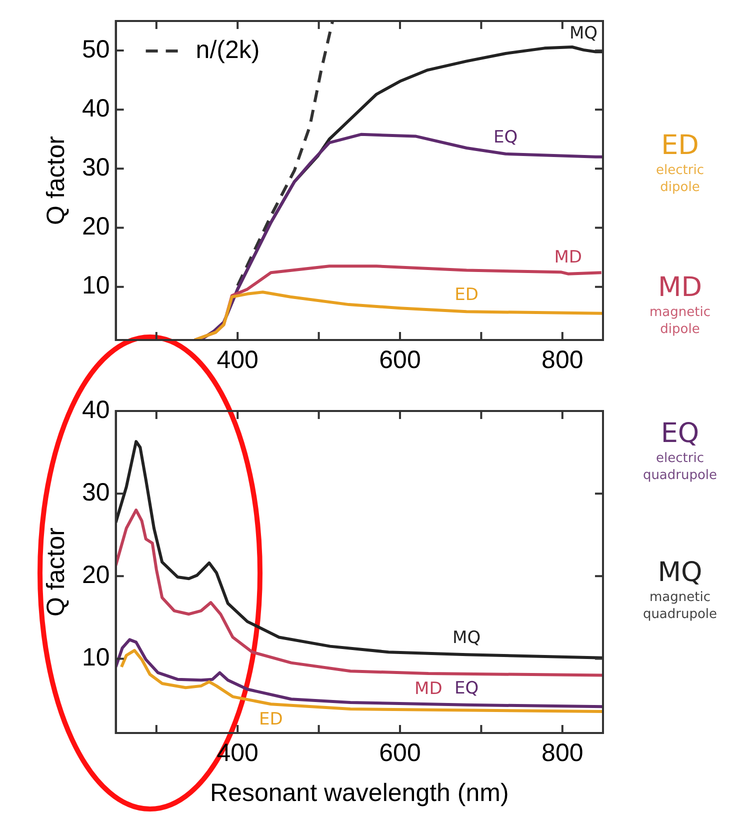 The image size is (748, 821). I want to click on category-label: MQ, so click(680, 573).